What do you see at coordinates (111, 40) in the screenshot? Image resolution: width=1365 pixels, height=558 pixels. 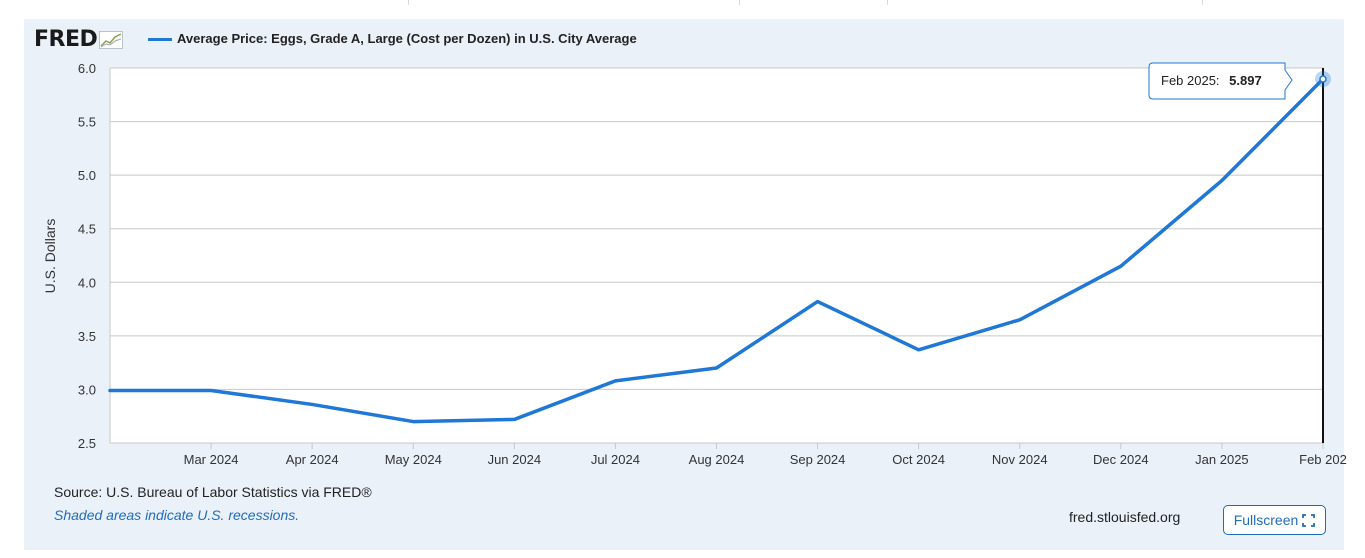 I see `line-graph-icon` at bounding box center [111, 40].